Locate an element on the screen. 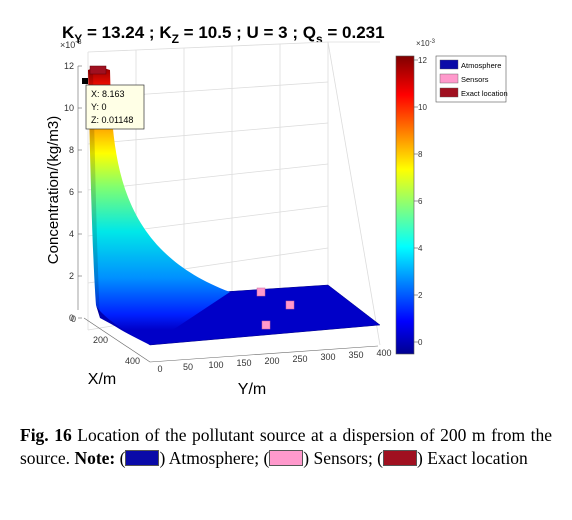 The image size is (572, 520). caption-note-label: Note: is located at coordinates (95, 458).